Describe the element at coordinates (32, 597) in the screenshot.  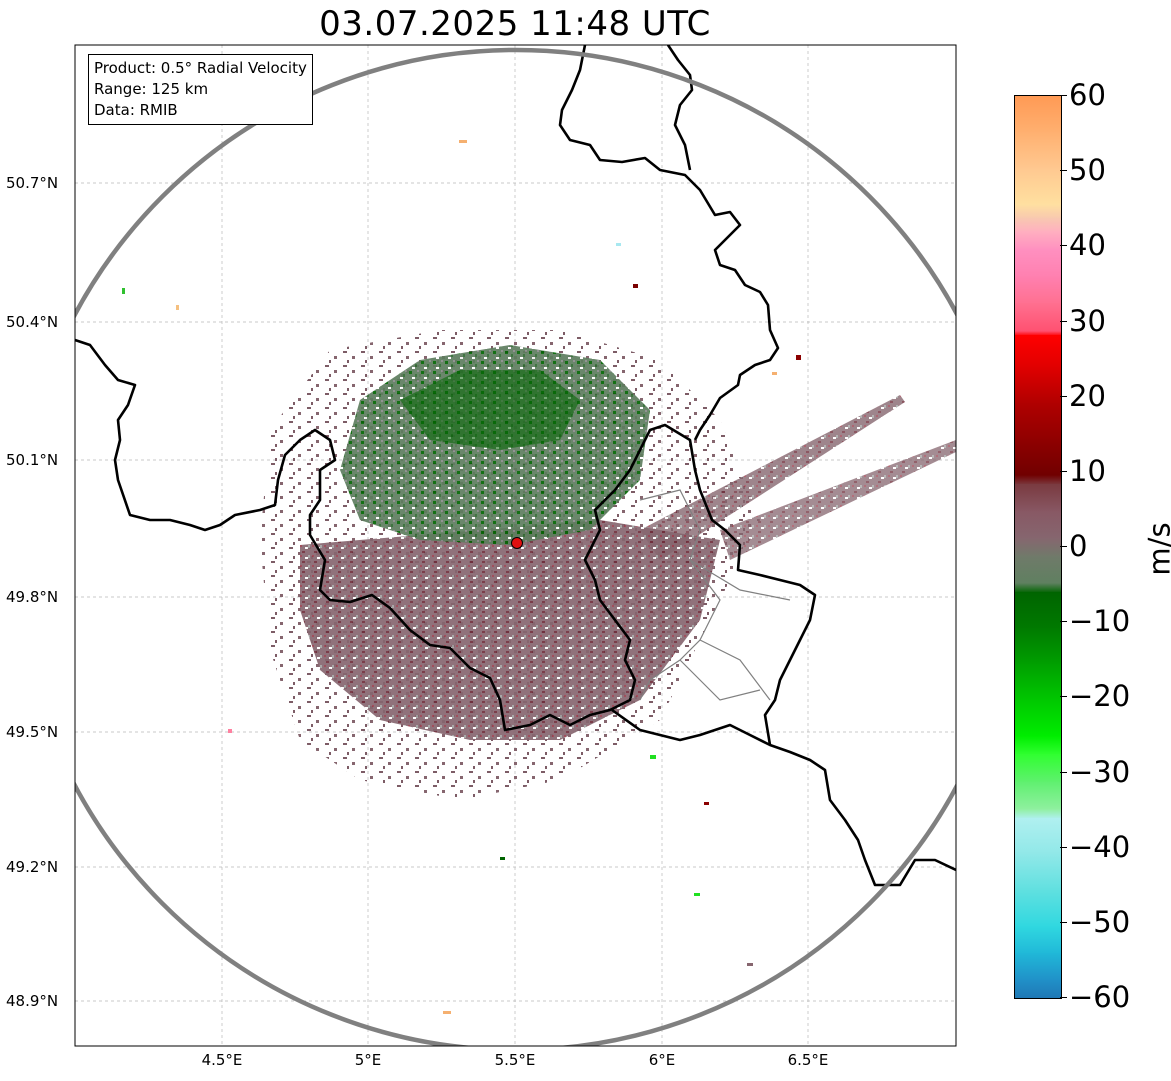
I see `lat-label: 49.8°N` at that location.